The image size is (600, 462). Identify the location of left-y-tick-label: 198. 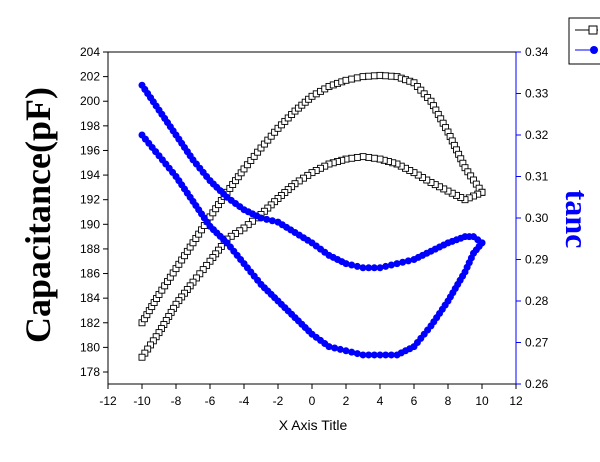
(90, 126).